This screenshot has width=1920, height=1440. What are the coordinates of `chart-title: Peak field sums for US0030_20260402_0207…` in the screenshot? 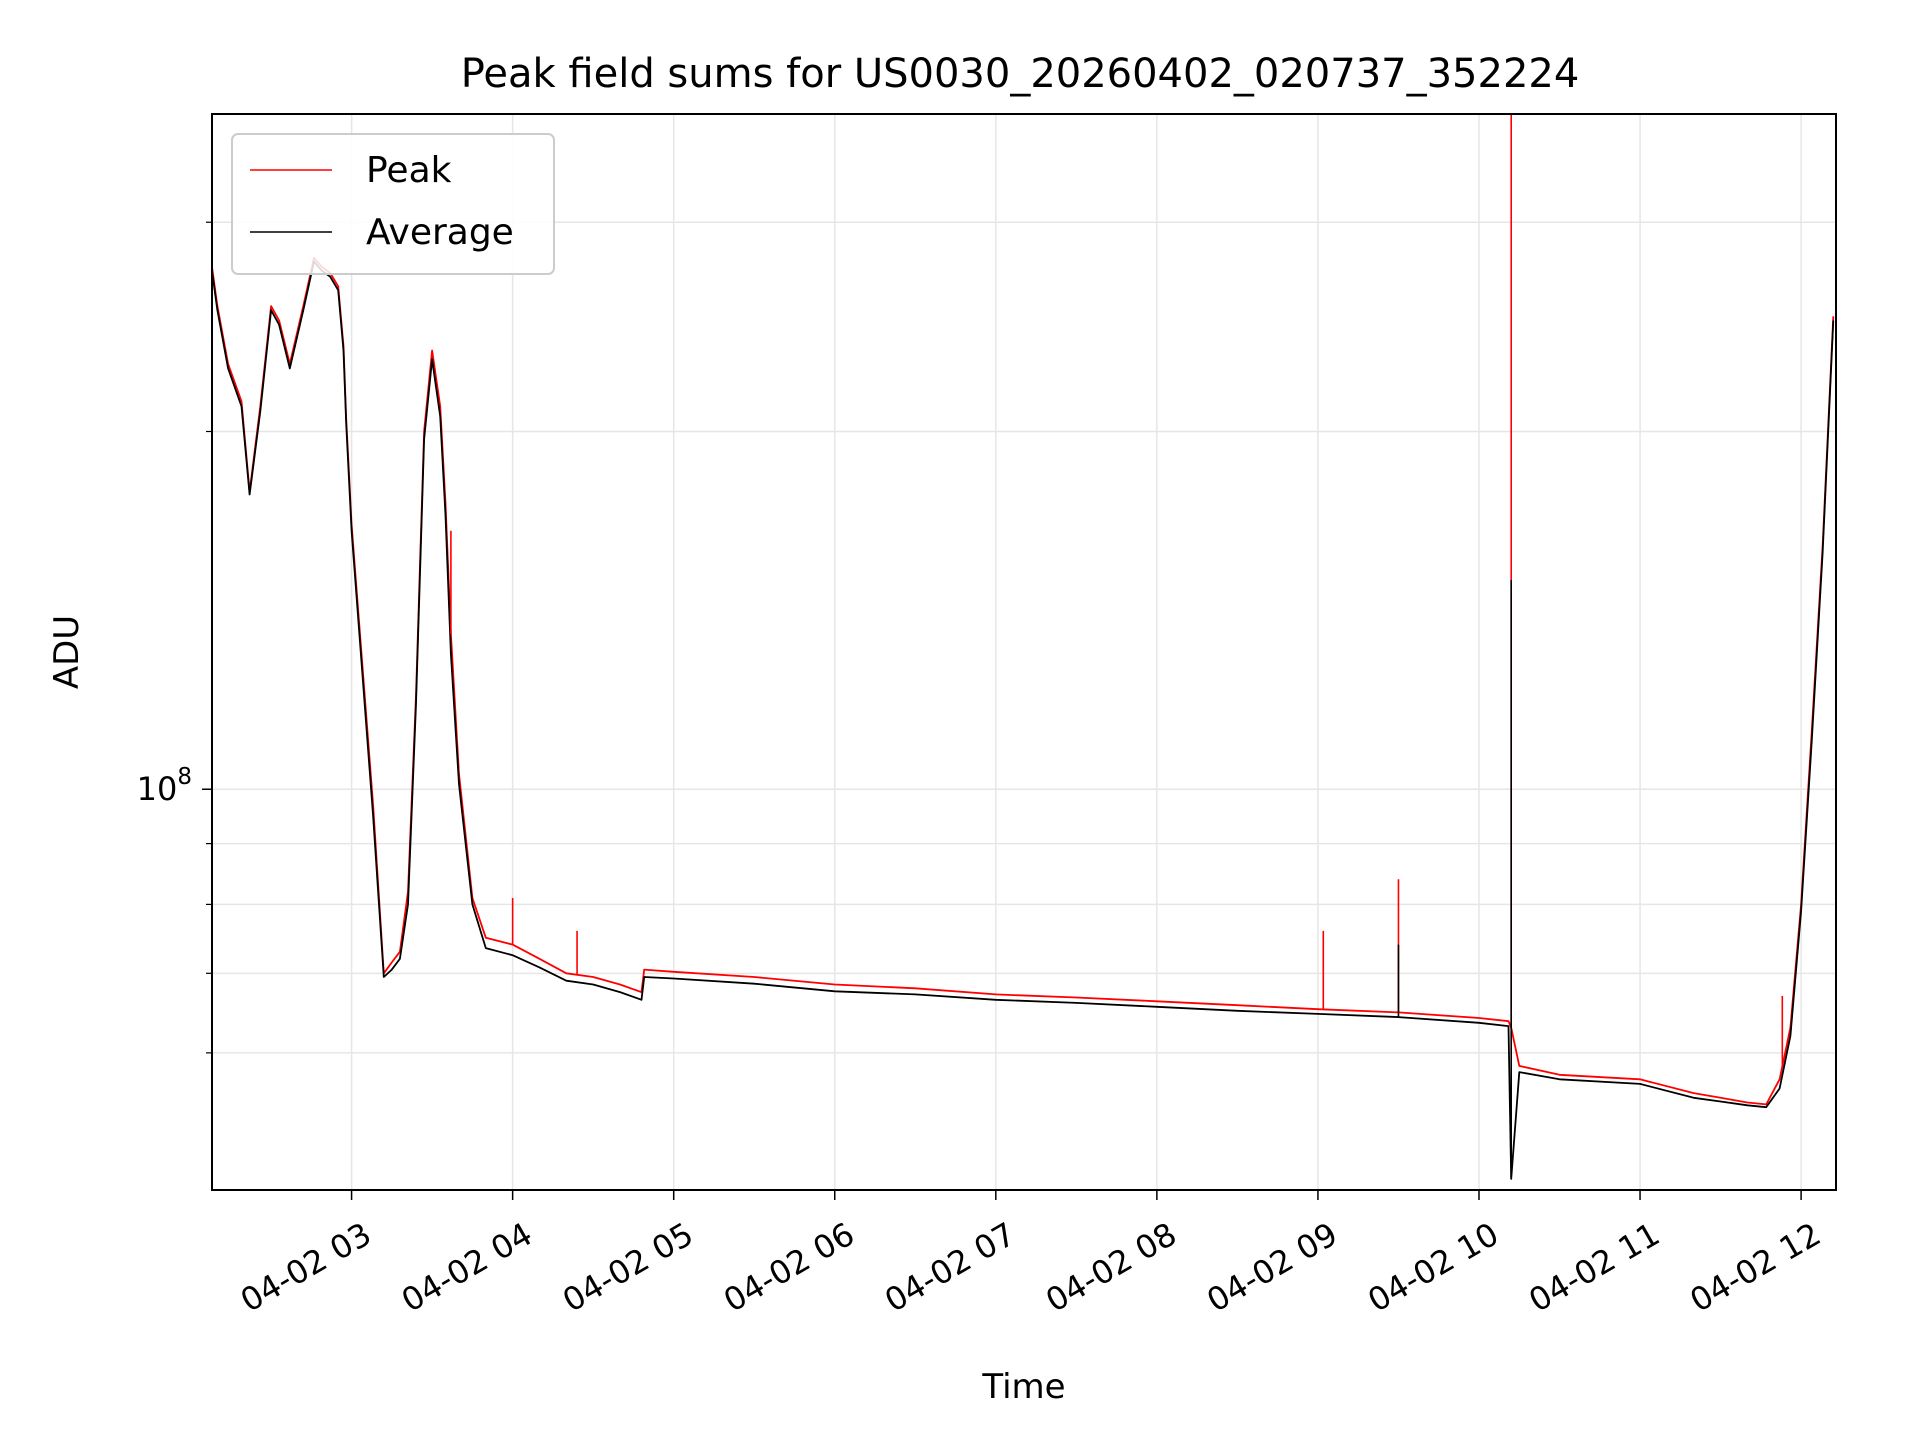 It's located at (1020, 74).